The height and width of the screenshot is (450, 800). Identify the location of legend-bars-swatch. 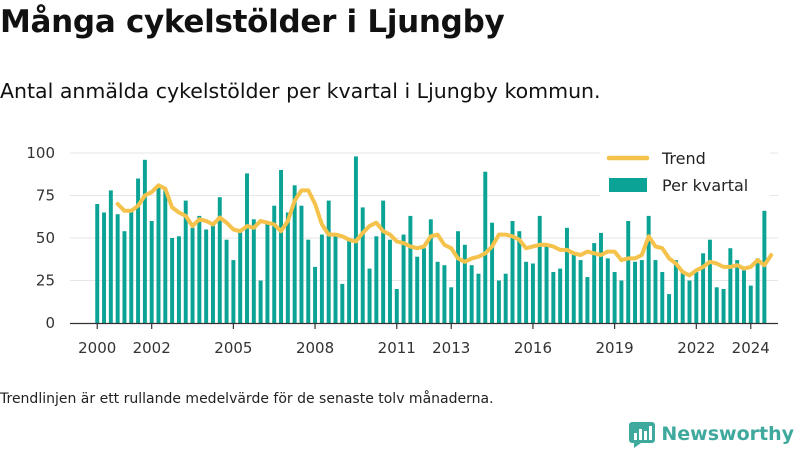
(628, 185).